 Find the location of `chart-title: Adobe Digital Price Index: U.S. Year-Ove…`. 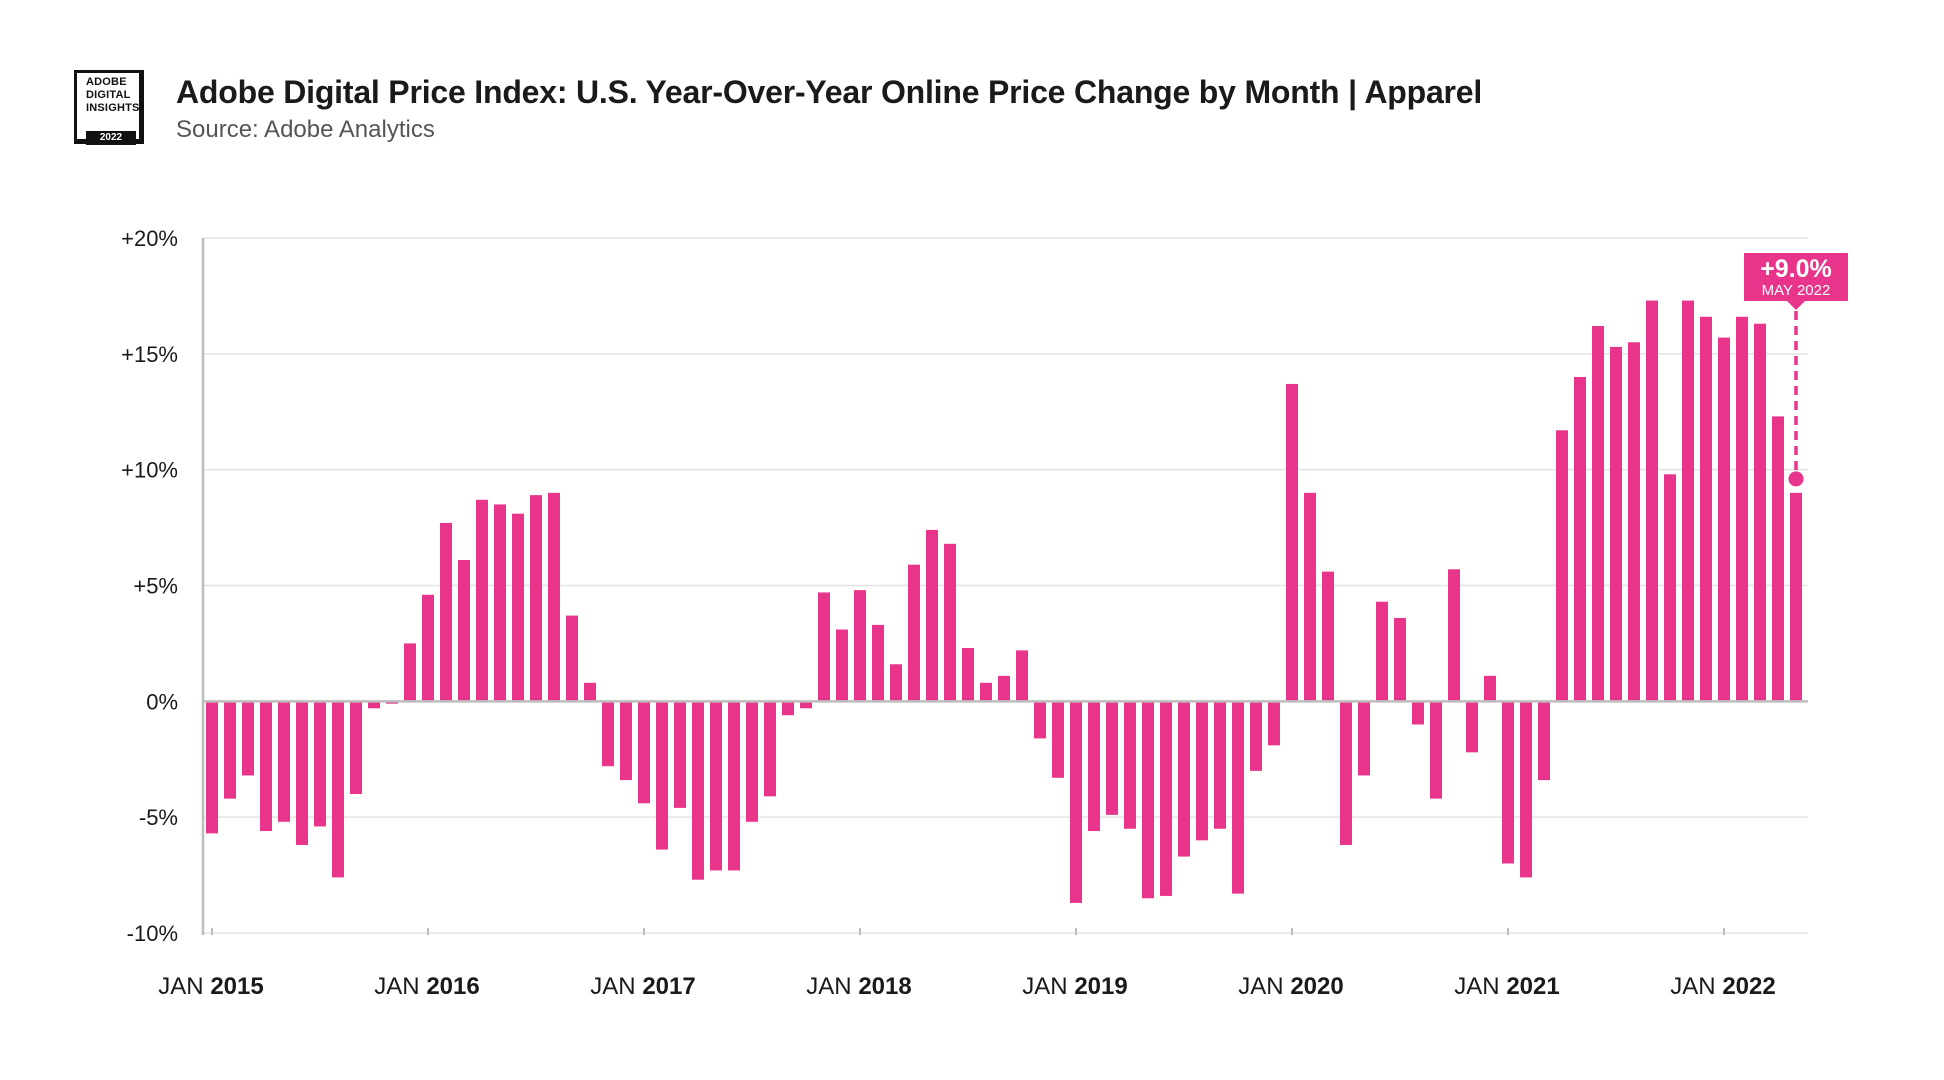

chart-title: Adobe Digital Price Index: U.S. Year-Ove… is located at coordinates (829, 92).